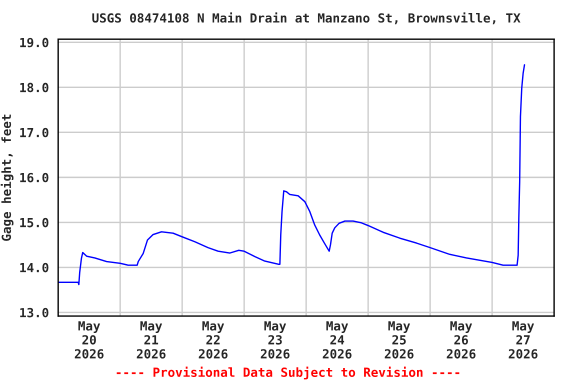 The width and height of the screenshot is (576, 384). What do you see at coordinates (34, 223) in the screenshot?
I see `y-tick-label: 15.0` at bounding box center [34, 223].